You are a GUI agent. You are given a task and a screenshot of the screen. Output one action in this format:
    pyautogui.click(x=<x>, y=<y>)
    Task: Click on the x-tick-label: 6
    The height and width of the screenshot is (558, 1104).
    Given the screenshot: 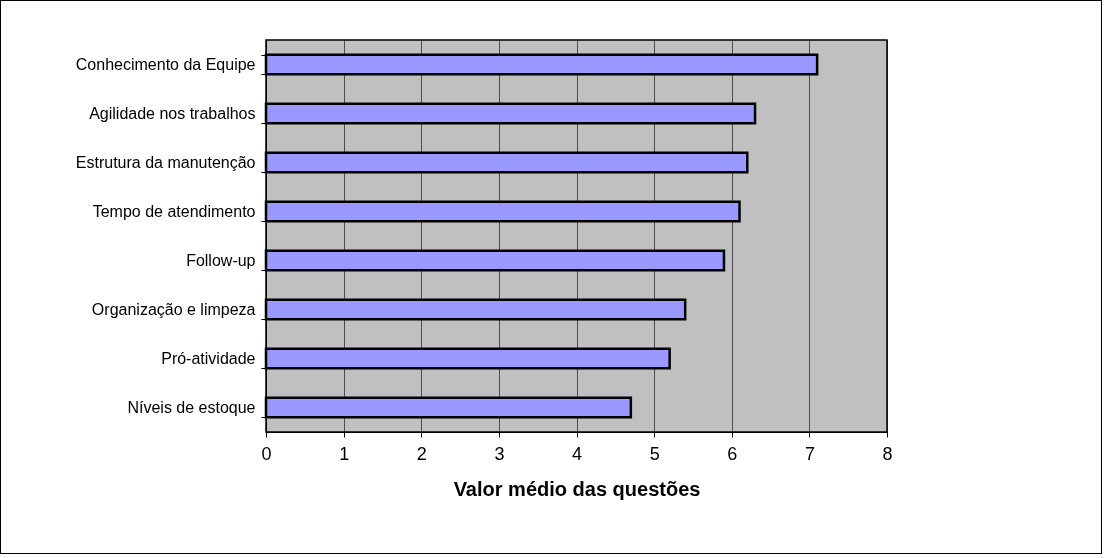 What is the action you would take?
    pyautogui.click(x=732, y=453)
    